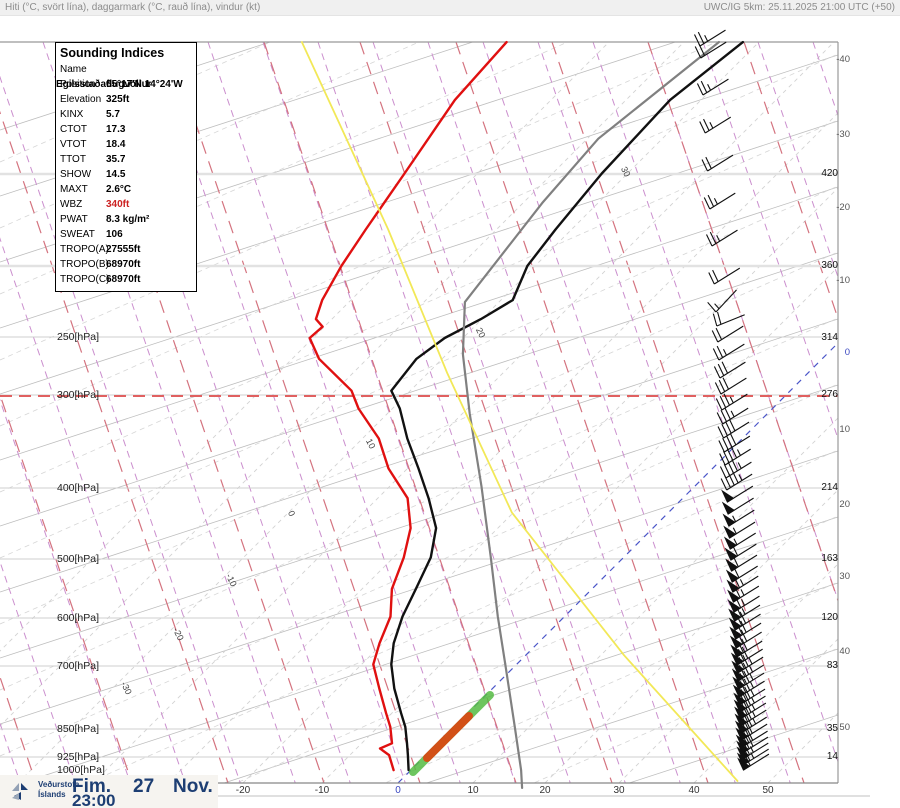 The image size is (900, 808). What do you see at coordinates (112, 53) in the screenshot?
I see `indices-title: Sounding Indices` at bounding box center [112, 53].